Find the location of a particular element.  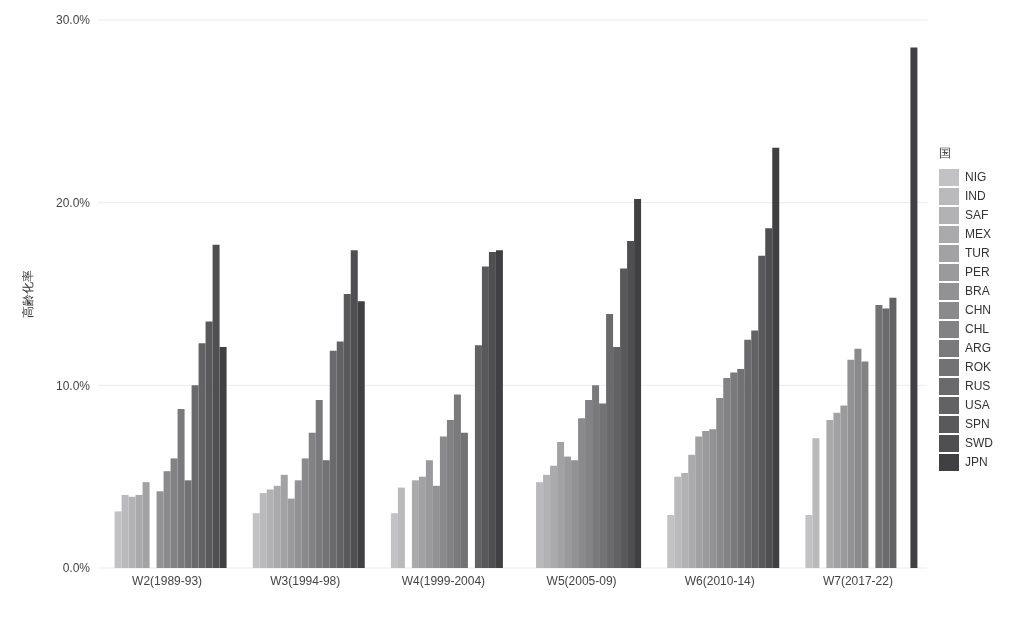

x-tick-label: W3(1994-98) is located at coordinates (305, 580).